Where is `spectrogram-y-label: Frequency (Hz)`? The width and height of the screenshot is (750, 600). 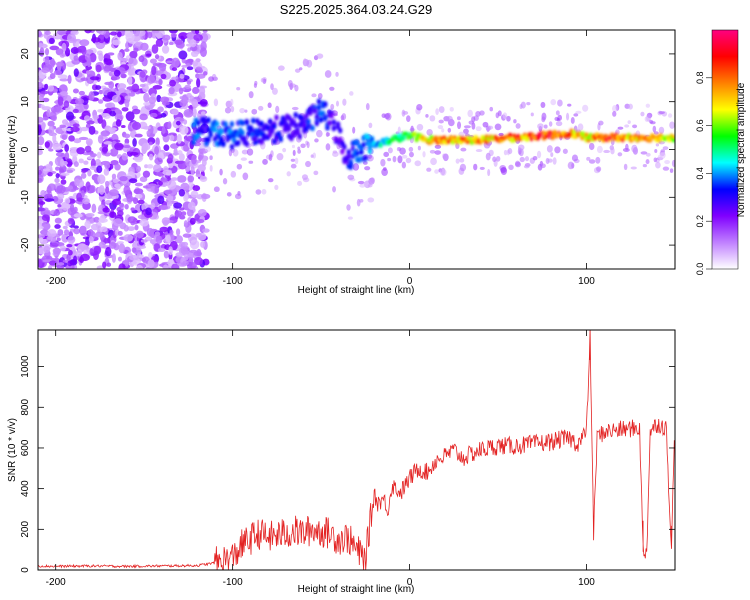 spectrogram-y-label: Frequency (Hz) is located at coordinates (12, 150).